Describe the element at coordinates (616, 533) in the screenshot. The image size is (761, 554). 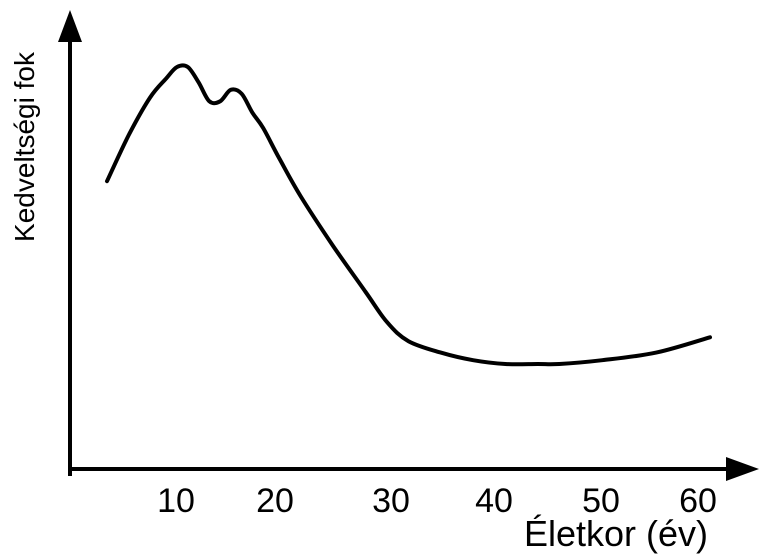
I see `x-axis-label: Életkor (év)` at that location.